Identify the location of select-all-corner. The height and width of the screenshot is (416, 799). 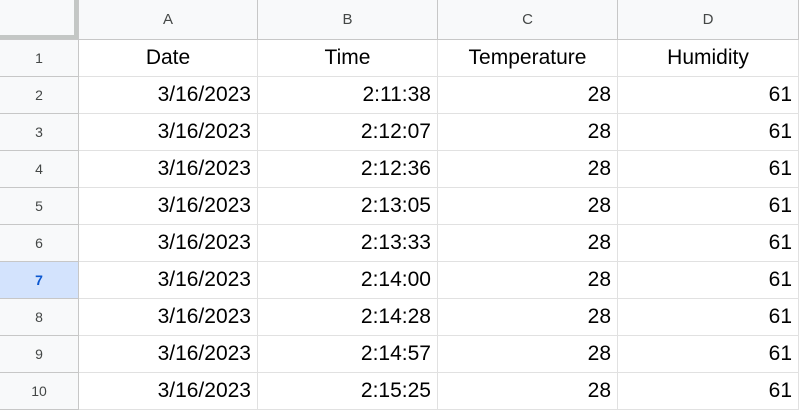
(39, 20).